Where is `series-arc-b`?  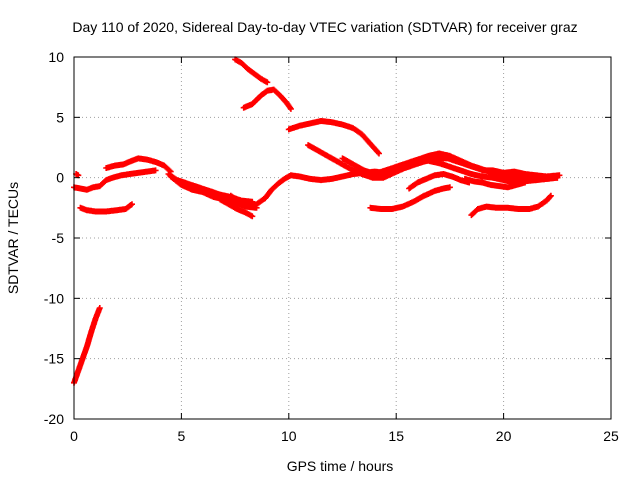 series-arc-b is located at coordinates (106, 208).